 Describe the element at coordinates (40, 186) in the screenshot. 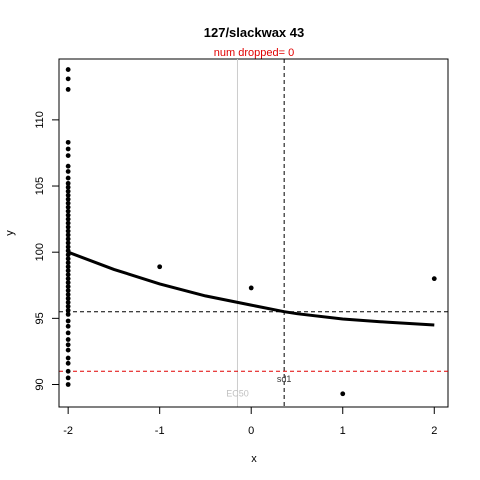

I see `y-tick-label: 105` at that location.